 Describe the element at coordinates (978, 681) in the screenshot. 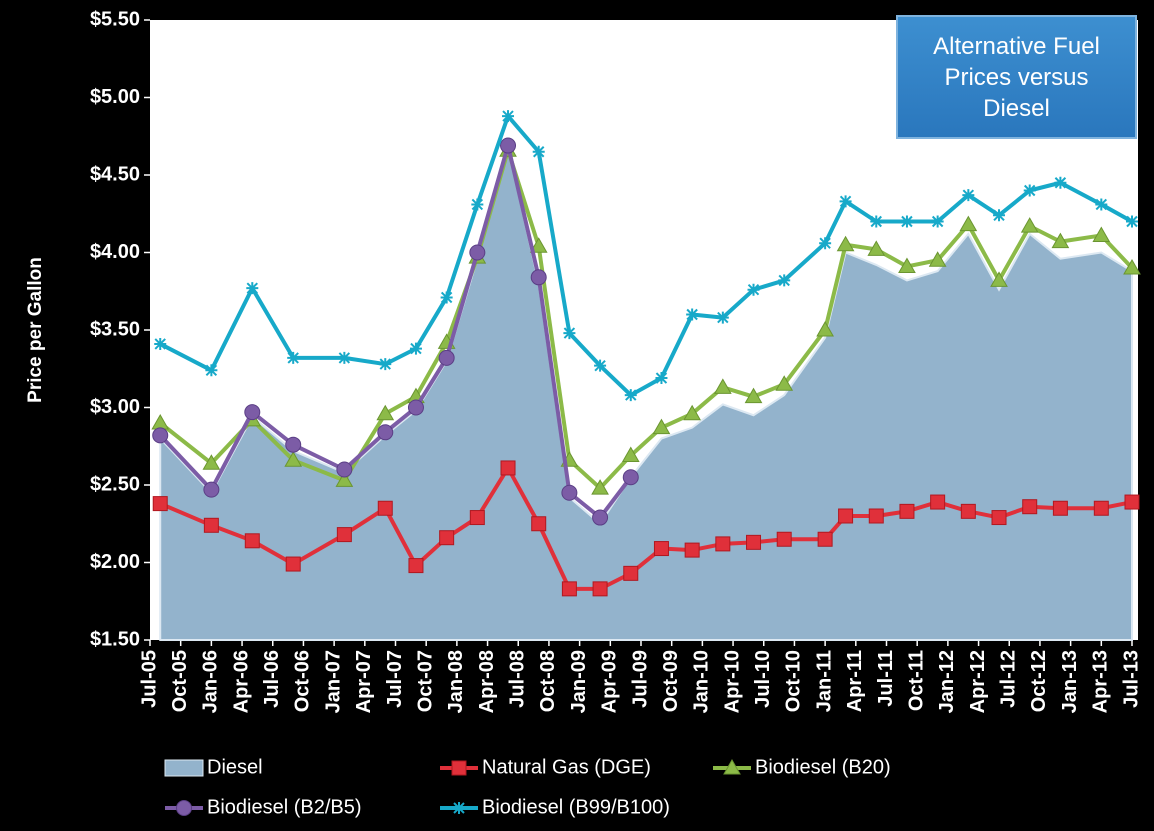

I see `x-tick-label: Apr-12` at that location.